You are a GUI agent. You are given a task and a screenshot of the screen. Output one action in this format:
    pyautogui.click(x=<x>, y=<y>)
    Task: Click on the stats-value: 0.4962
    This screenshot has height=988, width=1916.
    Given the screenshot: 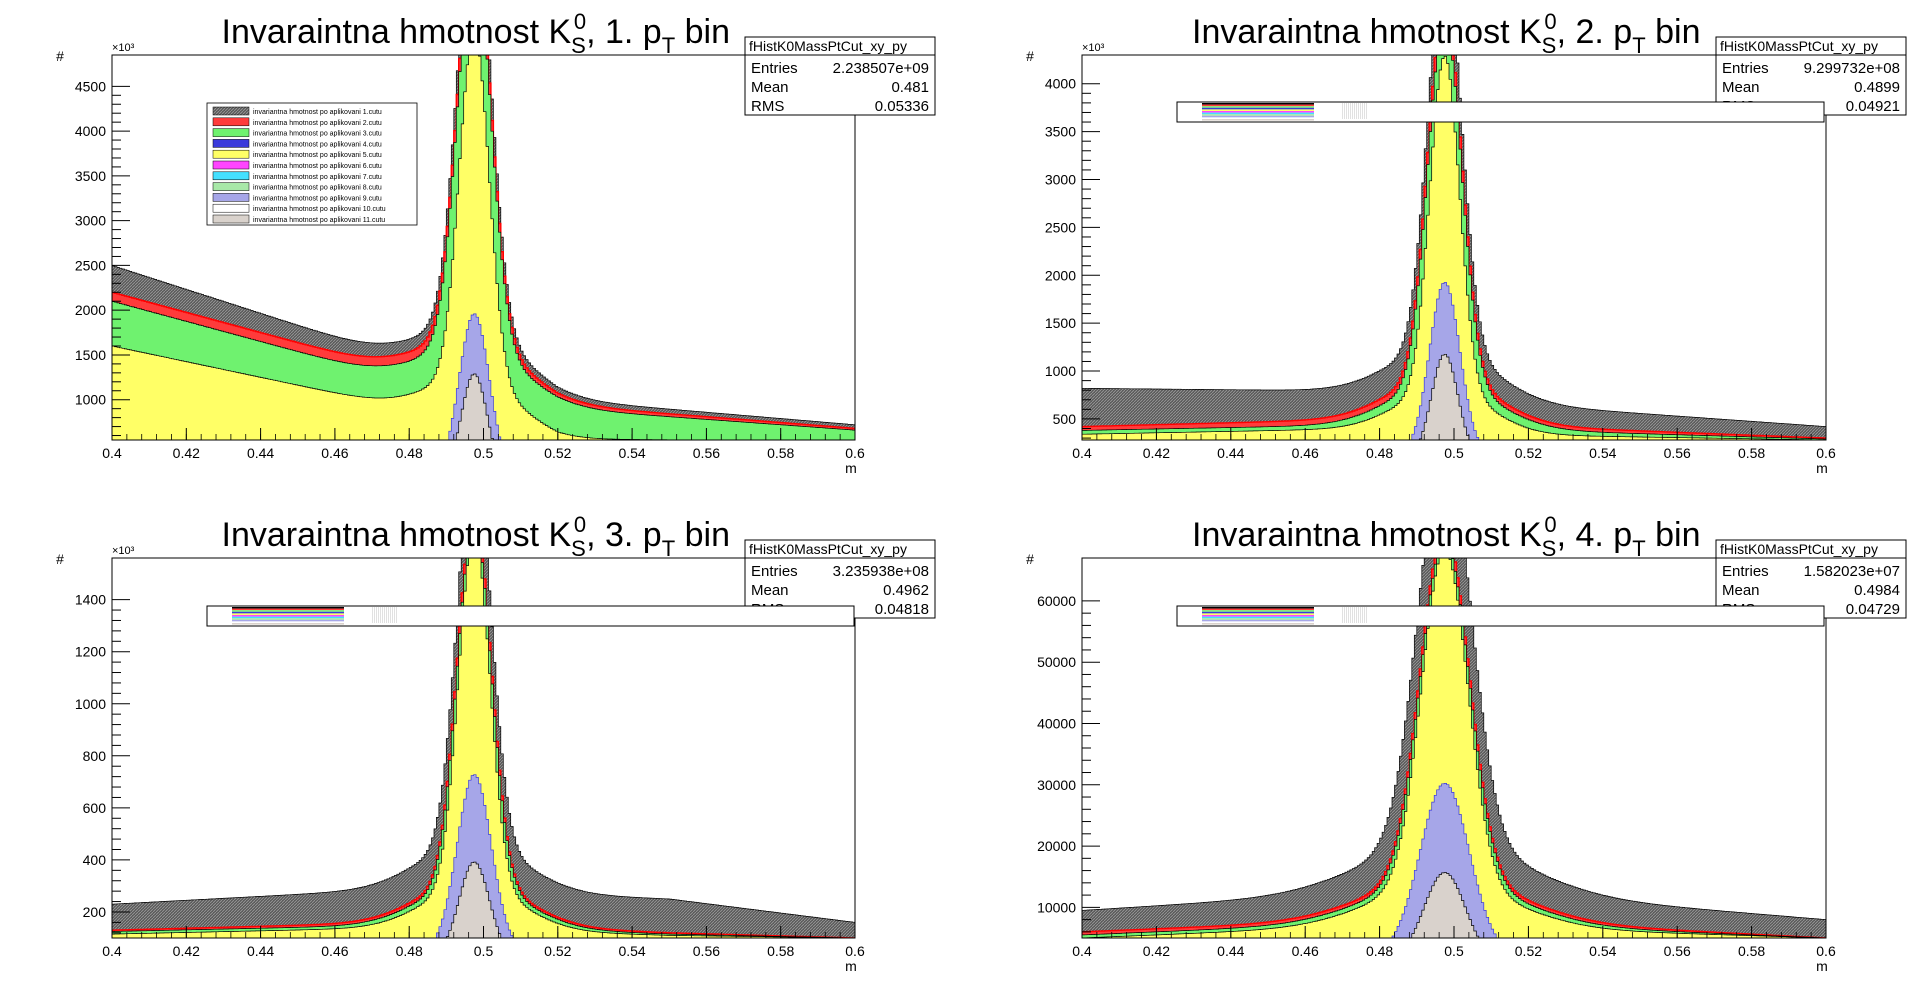 What is the action you would take?
    pyautogui.click(x=906, y=590)
    